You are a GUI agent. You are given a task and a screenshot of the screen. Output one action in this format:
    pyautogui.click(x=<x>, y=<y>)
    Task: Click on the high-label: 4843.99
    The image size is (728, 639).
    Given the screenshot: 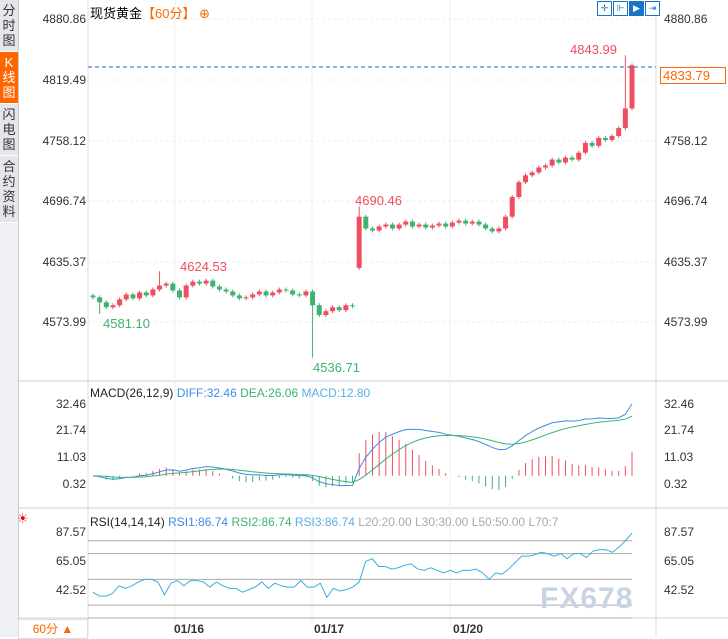 What is the action you would take?
    pyautogui.click(x=593, y=49)
    